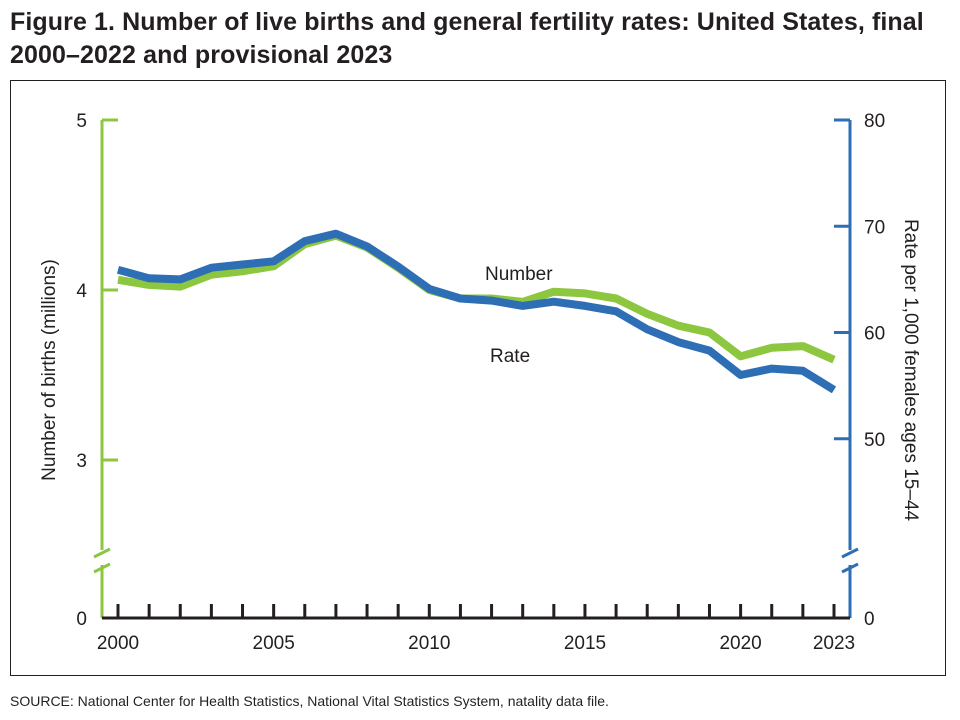  Describe the element at coordinates (81, 619) in the screenshot. I see `left-axis-tick-label: 0` at that location.